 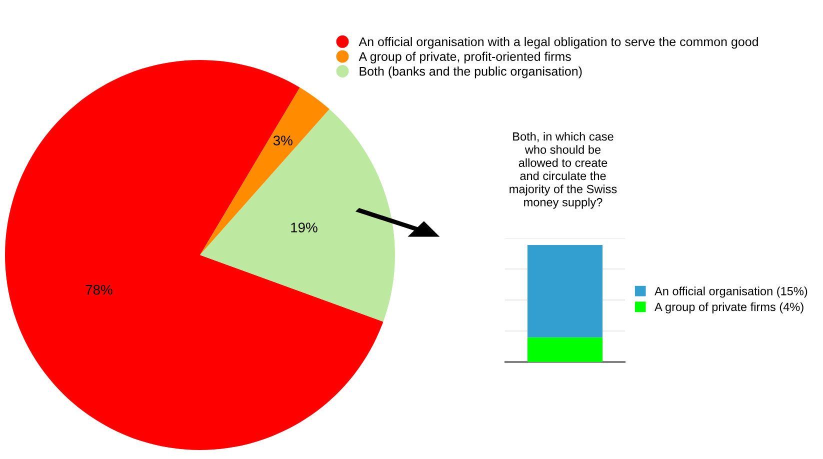 I want to click on legend-label: A group of private, profit-oriented firms, so click(x=464, y=58).